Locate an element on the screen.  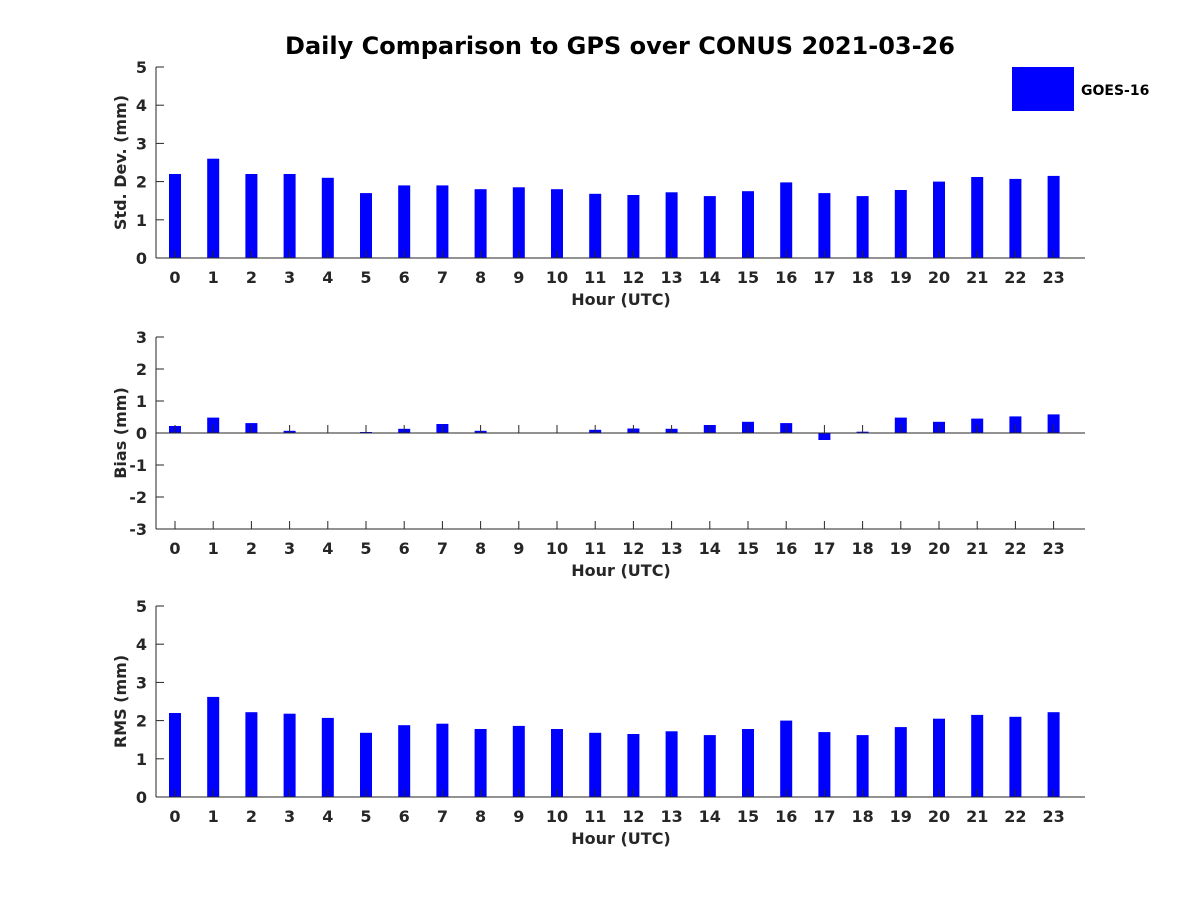
x-tick-label-rms: 4 is located at coordinates (327, 816).